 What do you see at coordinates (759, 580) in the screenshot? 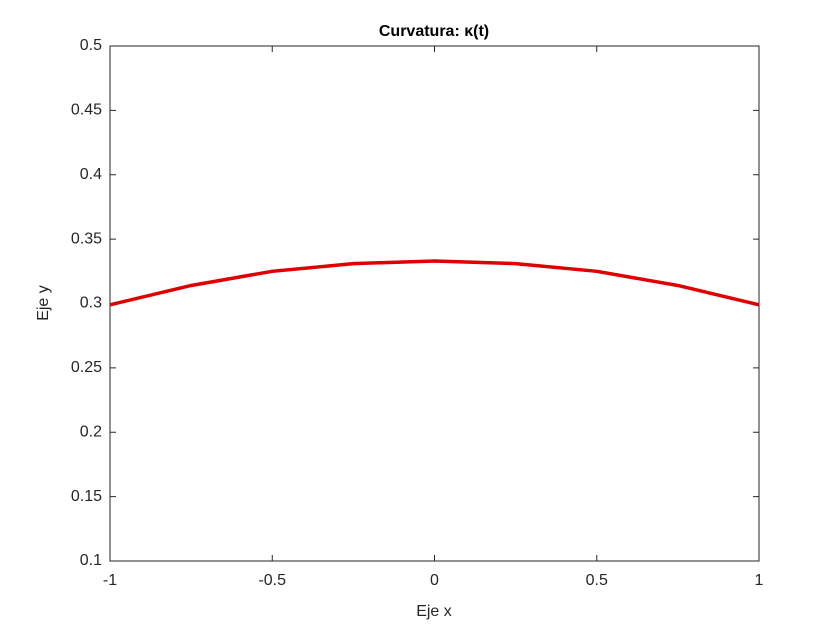
I see `x-tick-label: 1` at bounding box center [759, 580].